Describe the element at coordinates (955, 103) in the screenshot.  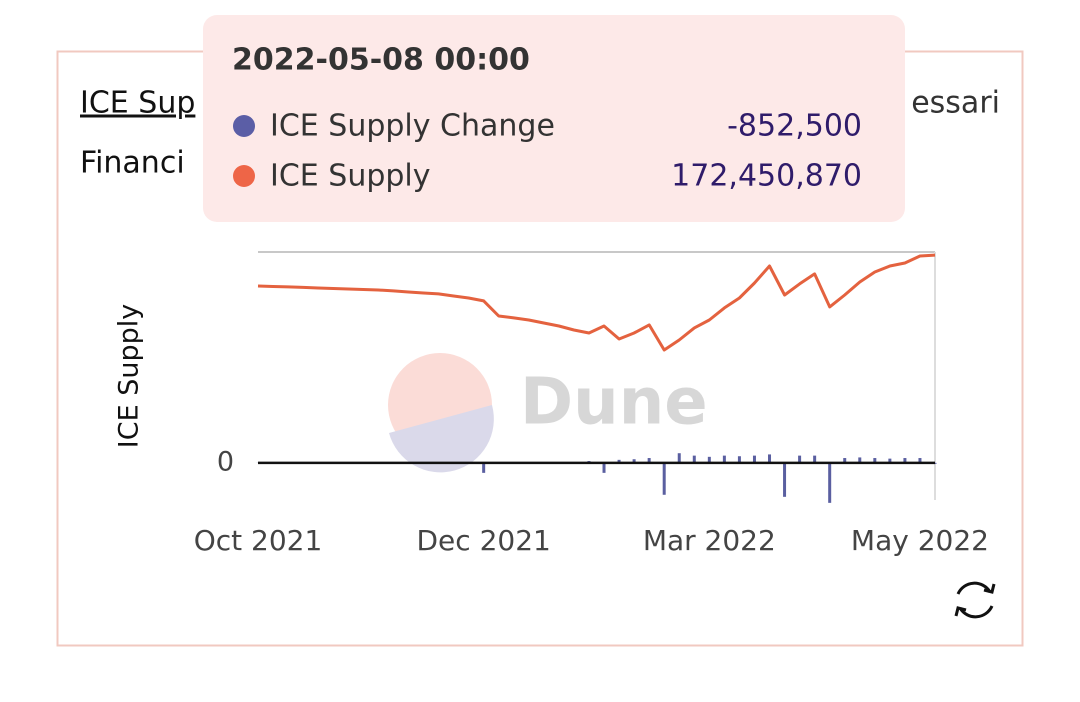
I see `source: essari` at that location.